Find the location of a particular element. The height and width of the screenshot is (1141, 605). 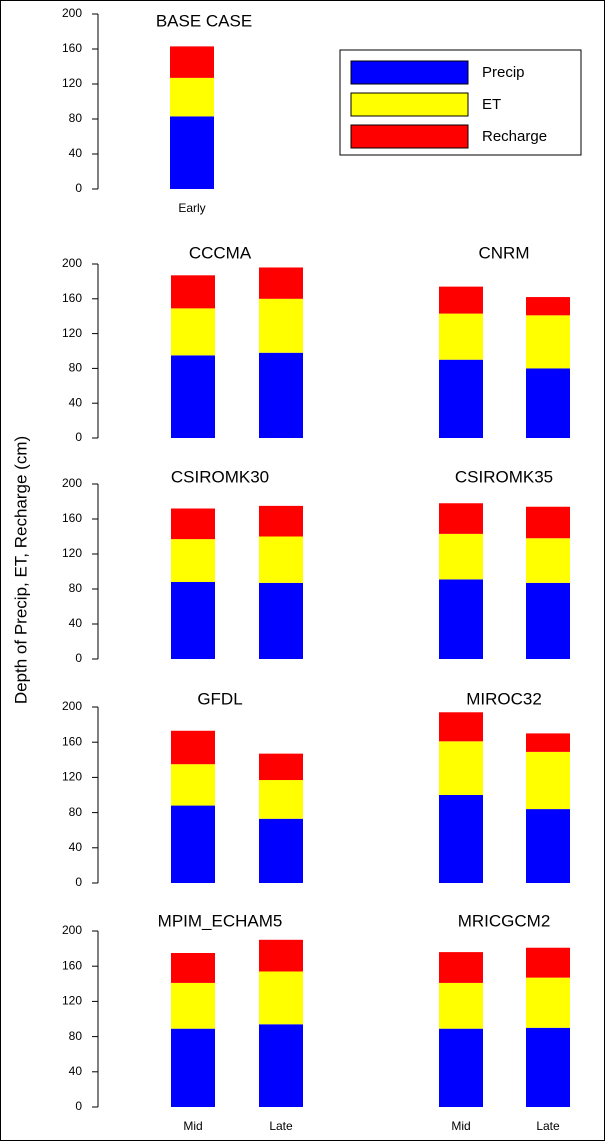

panel-title: CSIROMK35 is located at coordinates (504, 476).